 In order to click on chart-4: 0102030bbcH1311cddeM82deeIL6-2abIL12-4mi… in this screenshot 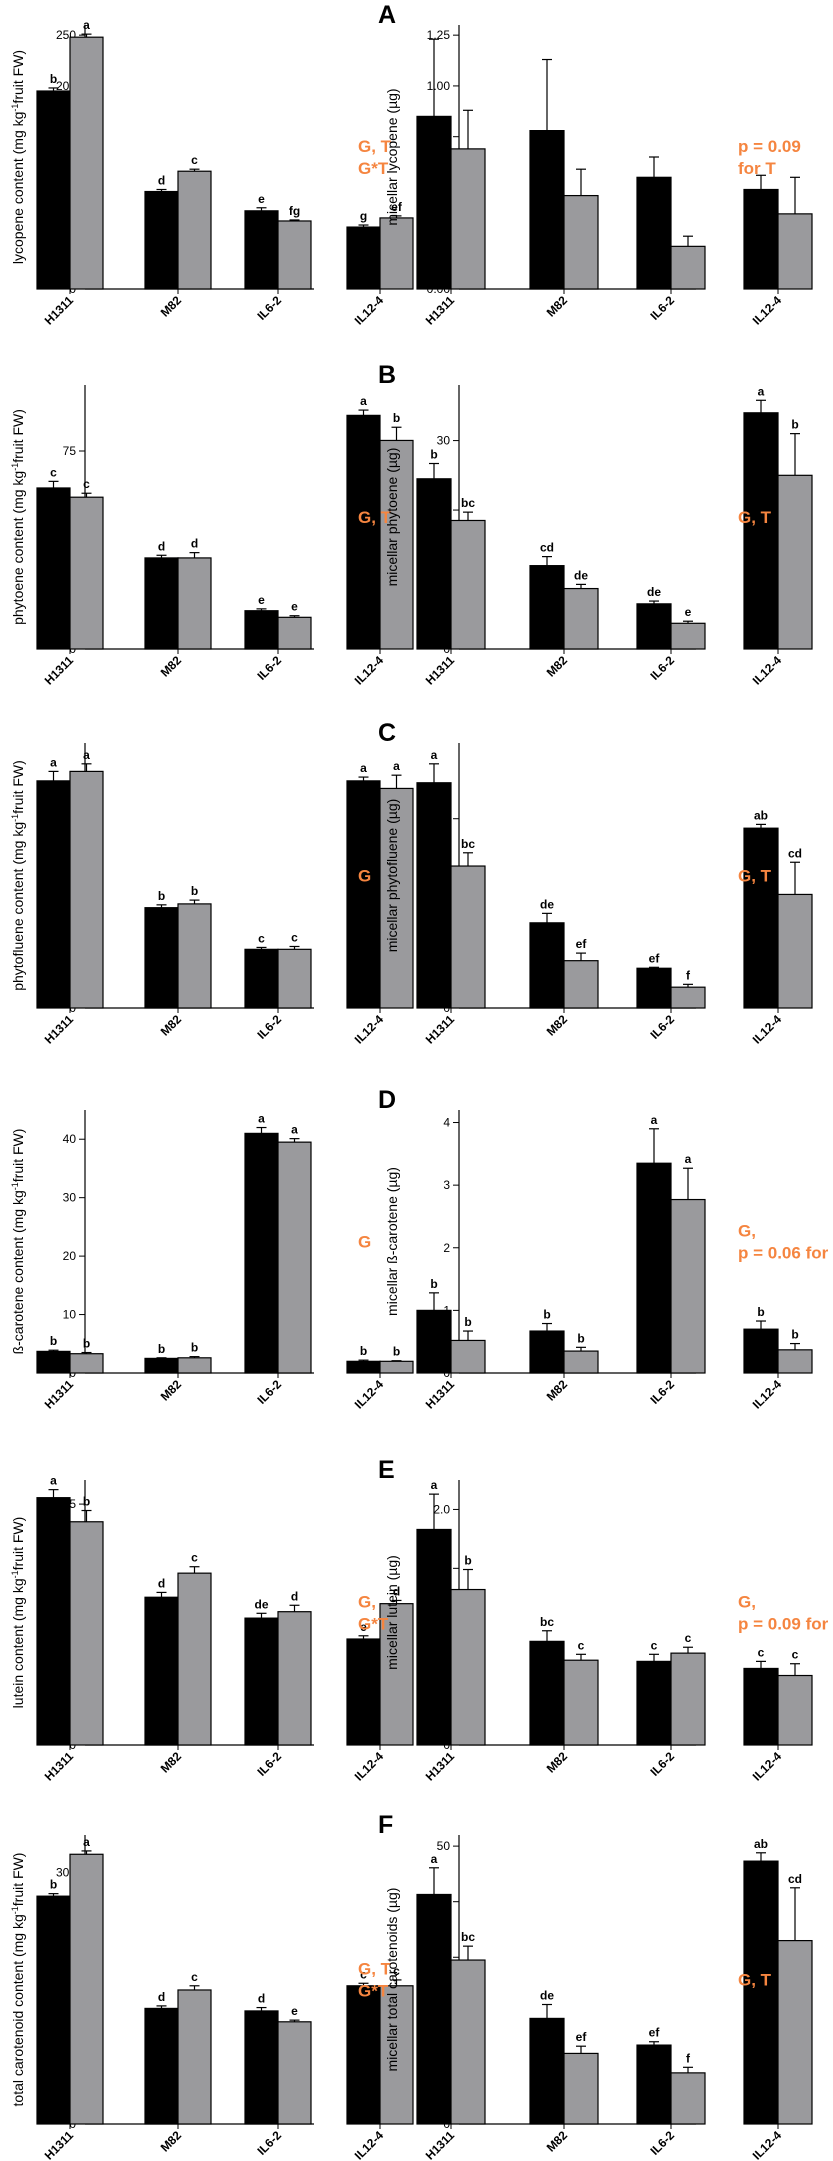, I will do `click(595, 524)`.